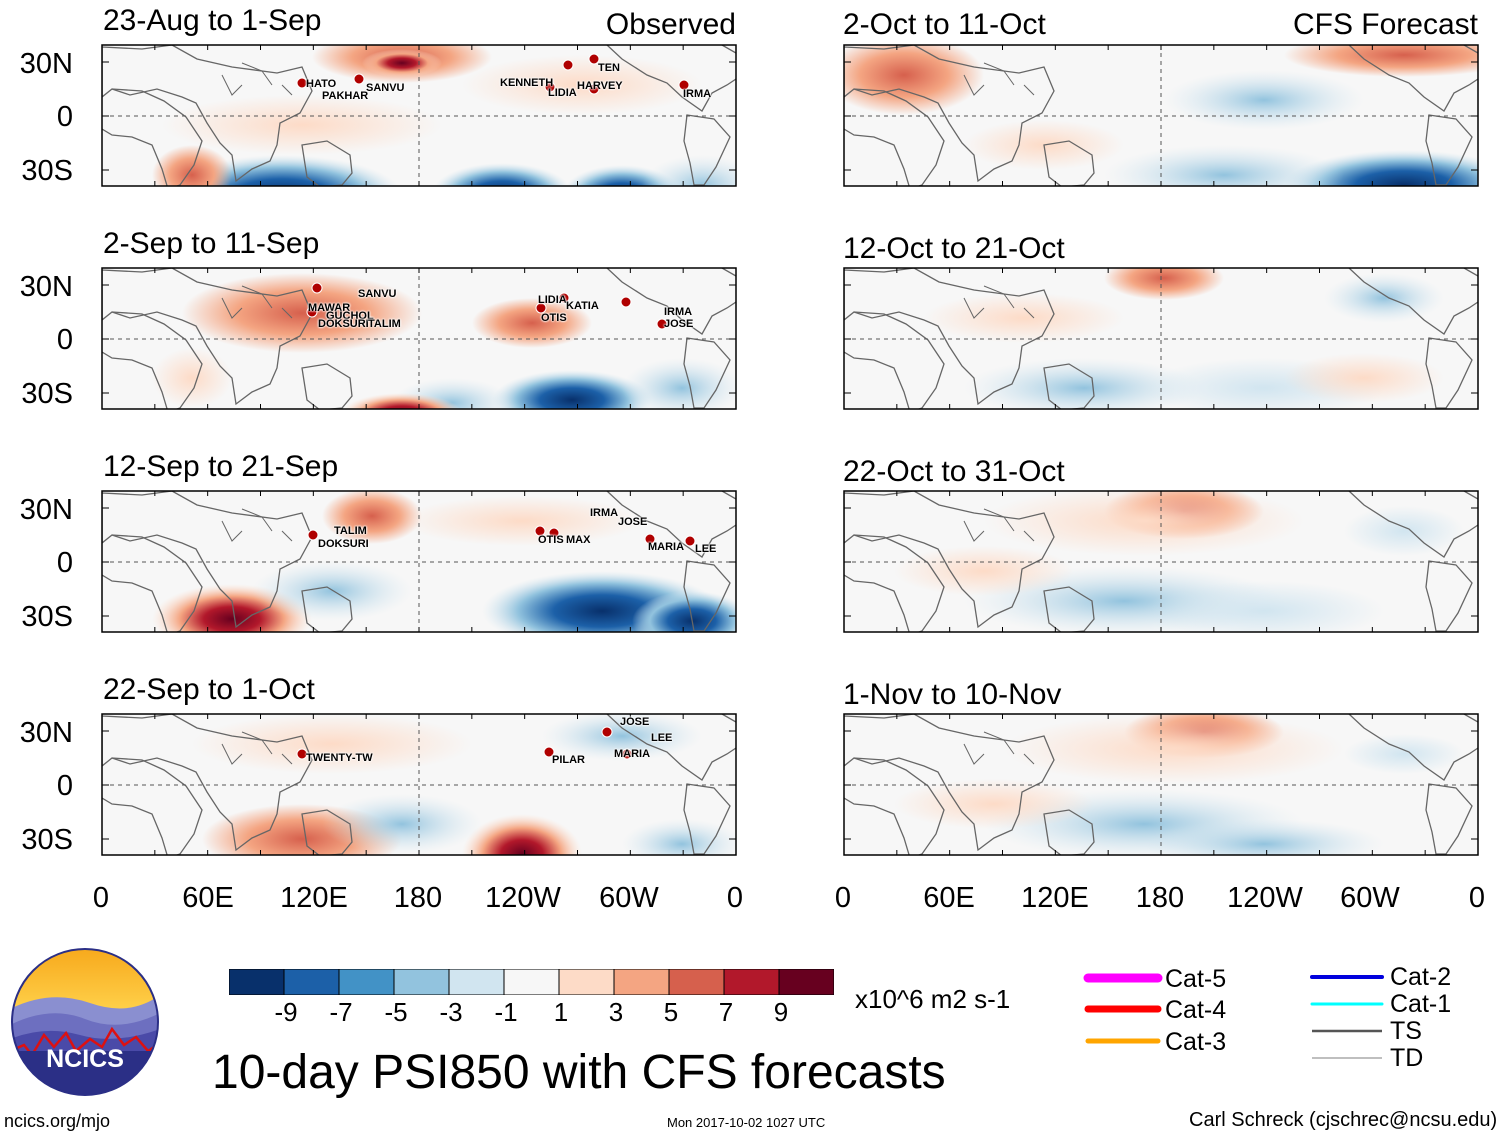 The width and height of the screenshot is (1510, 1137). I want to click on observed-label: Observed, so click(670, 24).